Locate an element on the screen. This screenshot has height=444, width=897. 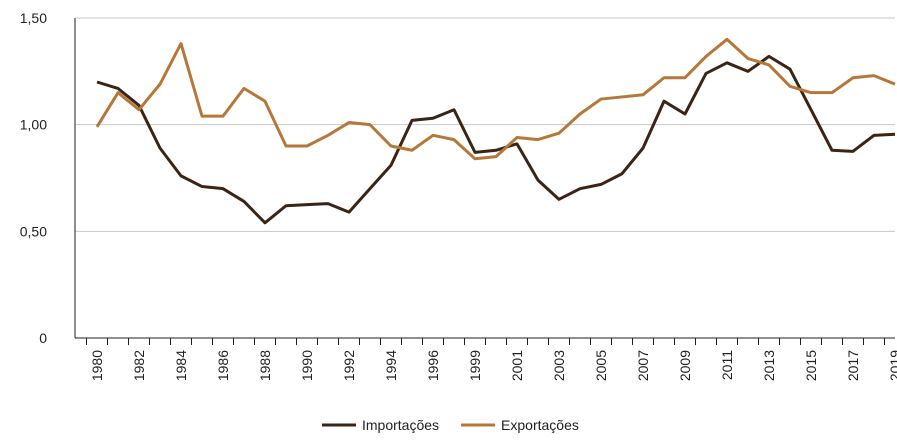
x-tick-label: 2003 is located at coordinates (559, 365).